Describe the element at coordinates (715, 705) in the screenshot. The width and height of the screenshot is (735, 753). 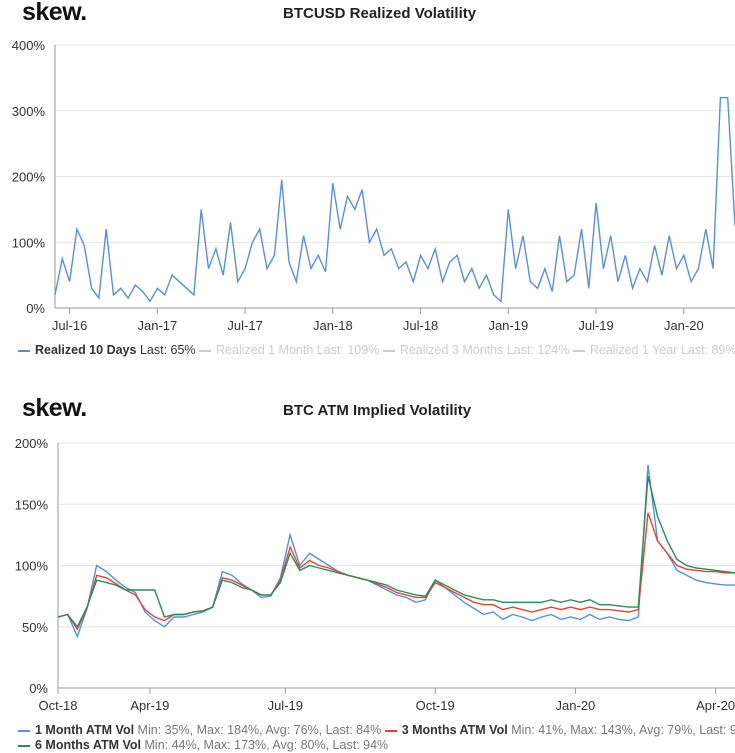
I see `x-tick-label: Apr-20` at that location.